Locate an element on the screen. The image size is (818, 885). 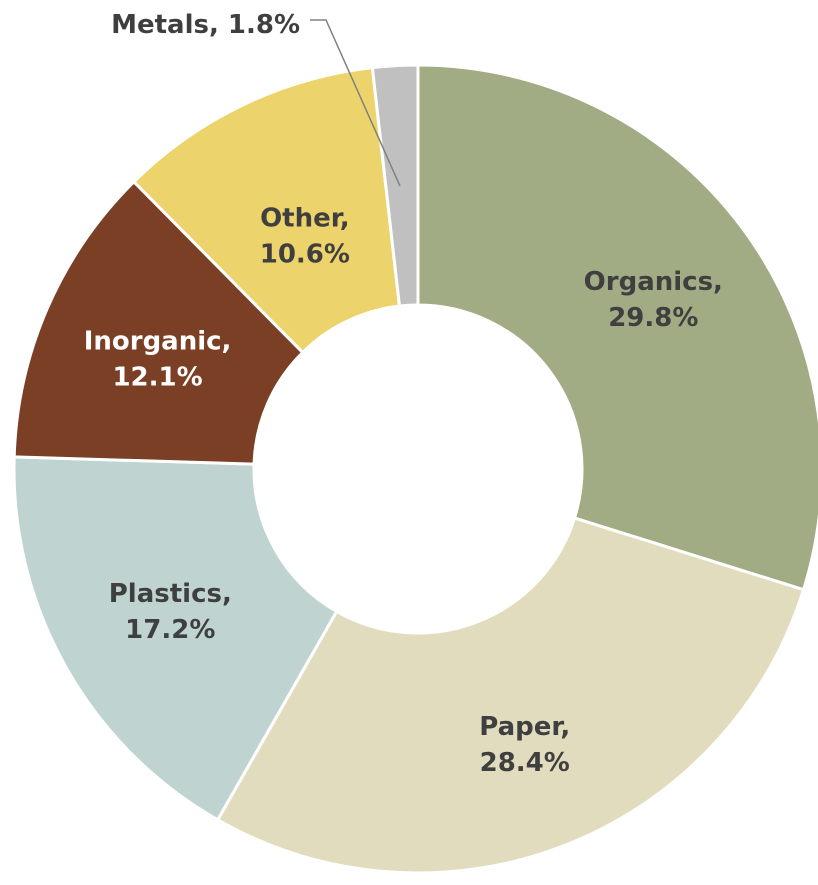
leader-line-metals is located at coordinates (355, 103).